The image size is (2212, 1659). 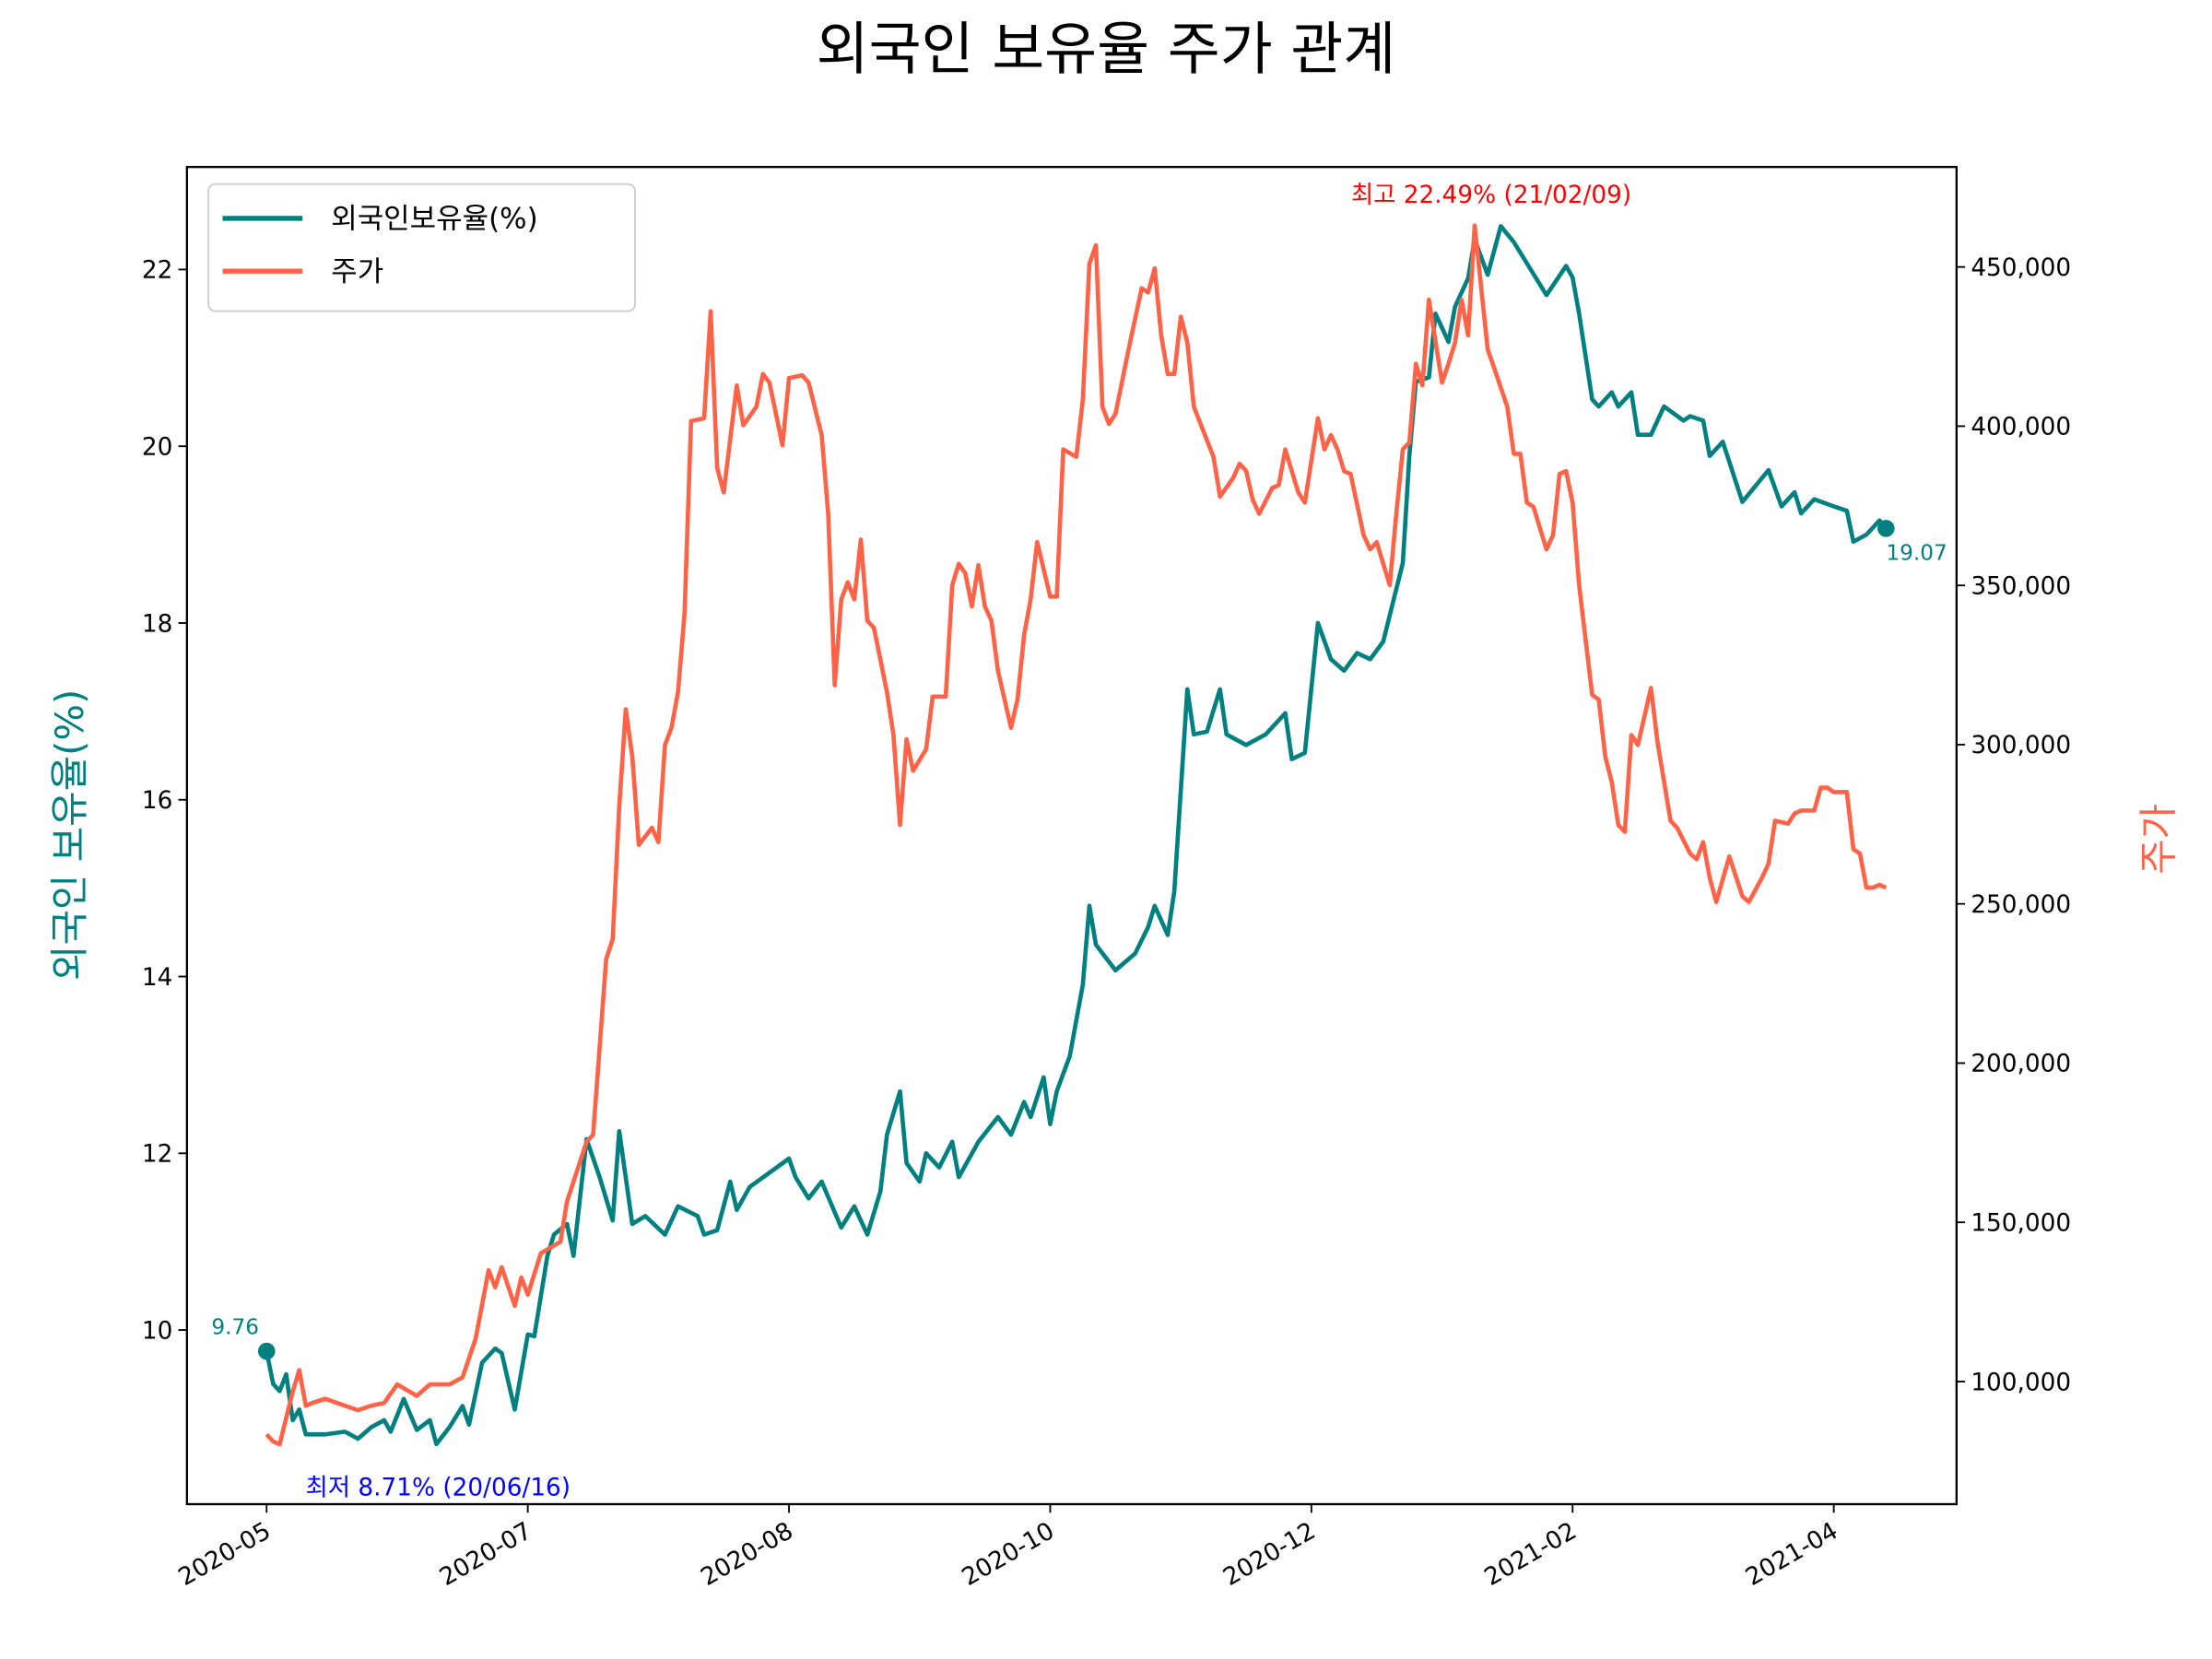 What do you see at coordinates (157, 801) in the screenshot?
I see `y-tick-label: 16` at bounding box center [157, 801].